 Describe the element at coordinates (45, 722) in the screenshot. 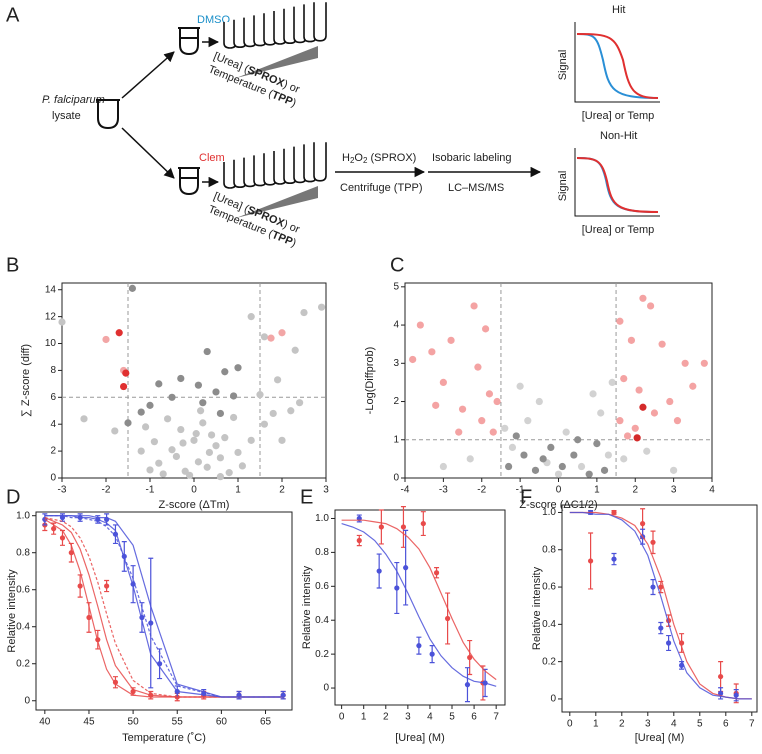

I see `x-tick-label: 40` at that location.